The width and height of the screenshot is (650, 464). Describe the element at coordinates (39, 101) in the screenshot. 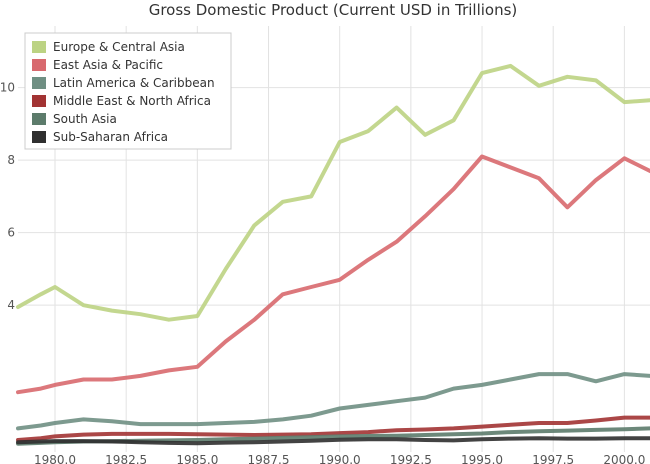

I see `legend-swatch-middle-east-north-africa` at that location.